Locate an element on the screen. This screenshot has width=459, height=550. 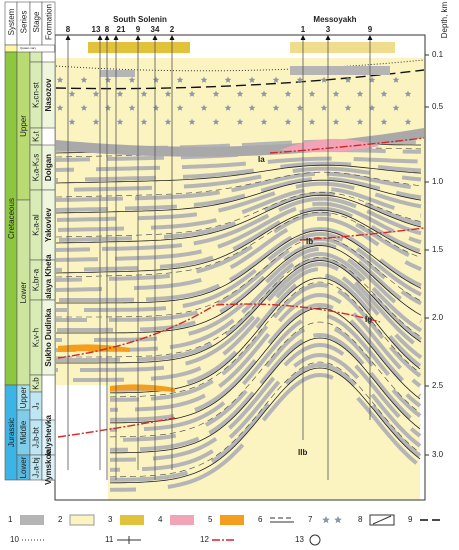
depth-tick-label: 0.1 is located at coordinates (438, 54).